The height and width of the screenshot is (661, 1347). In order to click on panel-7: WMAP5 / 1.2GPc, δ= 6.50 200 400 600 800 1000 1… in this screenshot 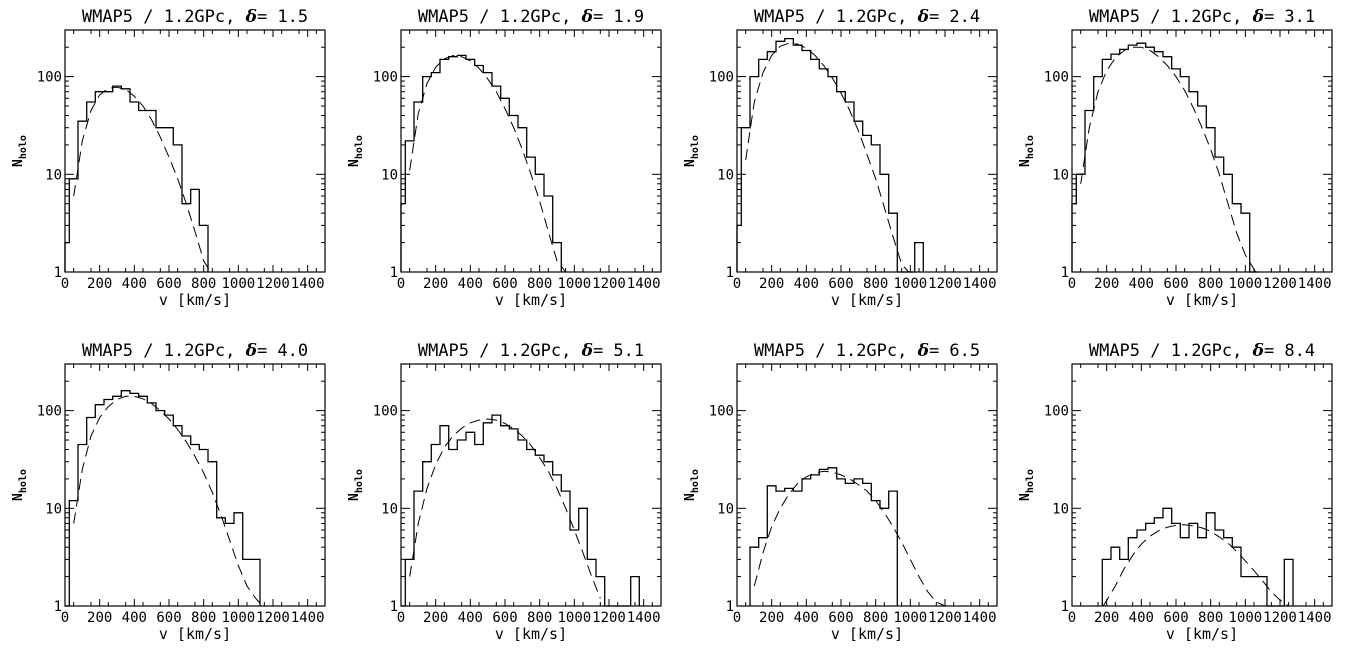, I will do `click(840, 492)`.